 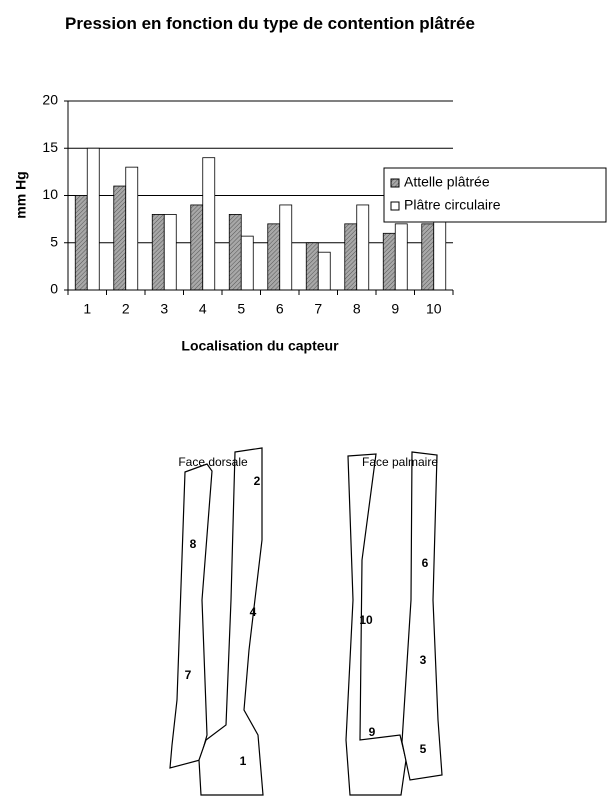 I want to click on x-axis-label: Localisation du capteur, so click(x=260, y=346).